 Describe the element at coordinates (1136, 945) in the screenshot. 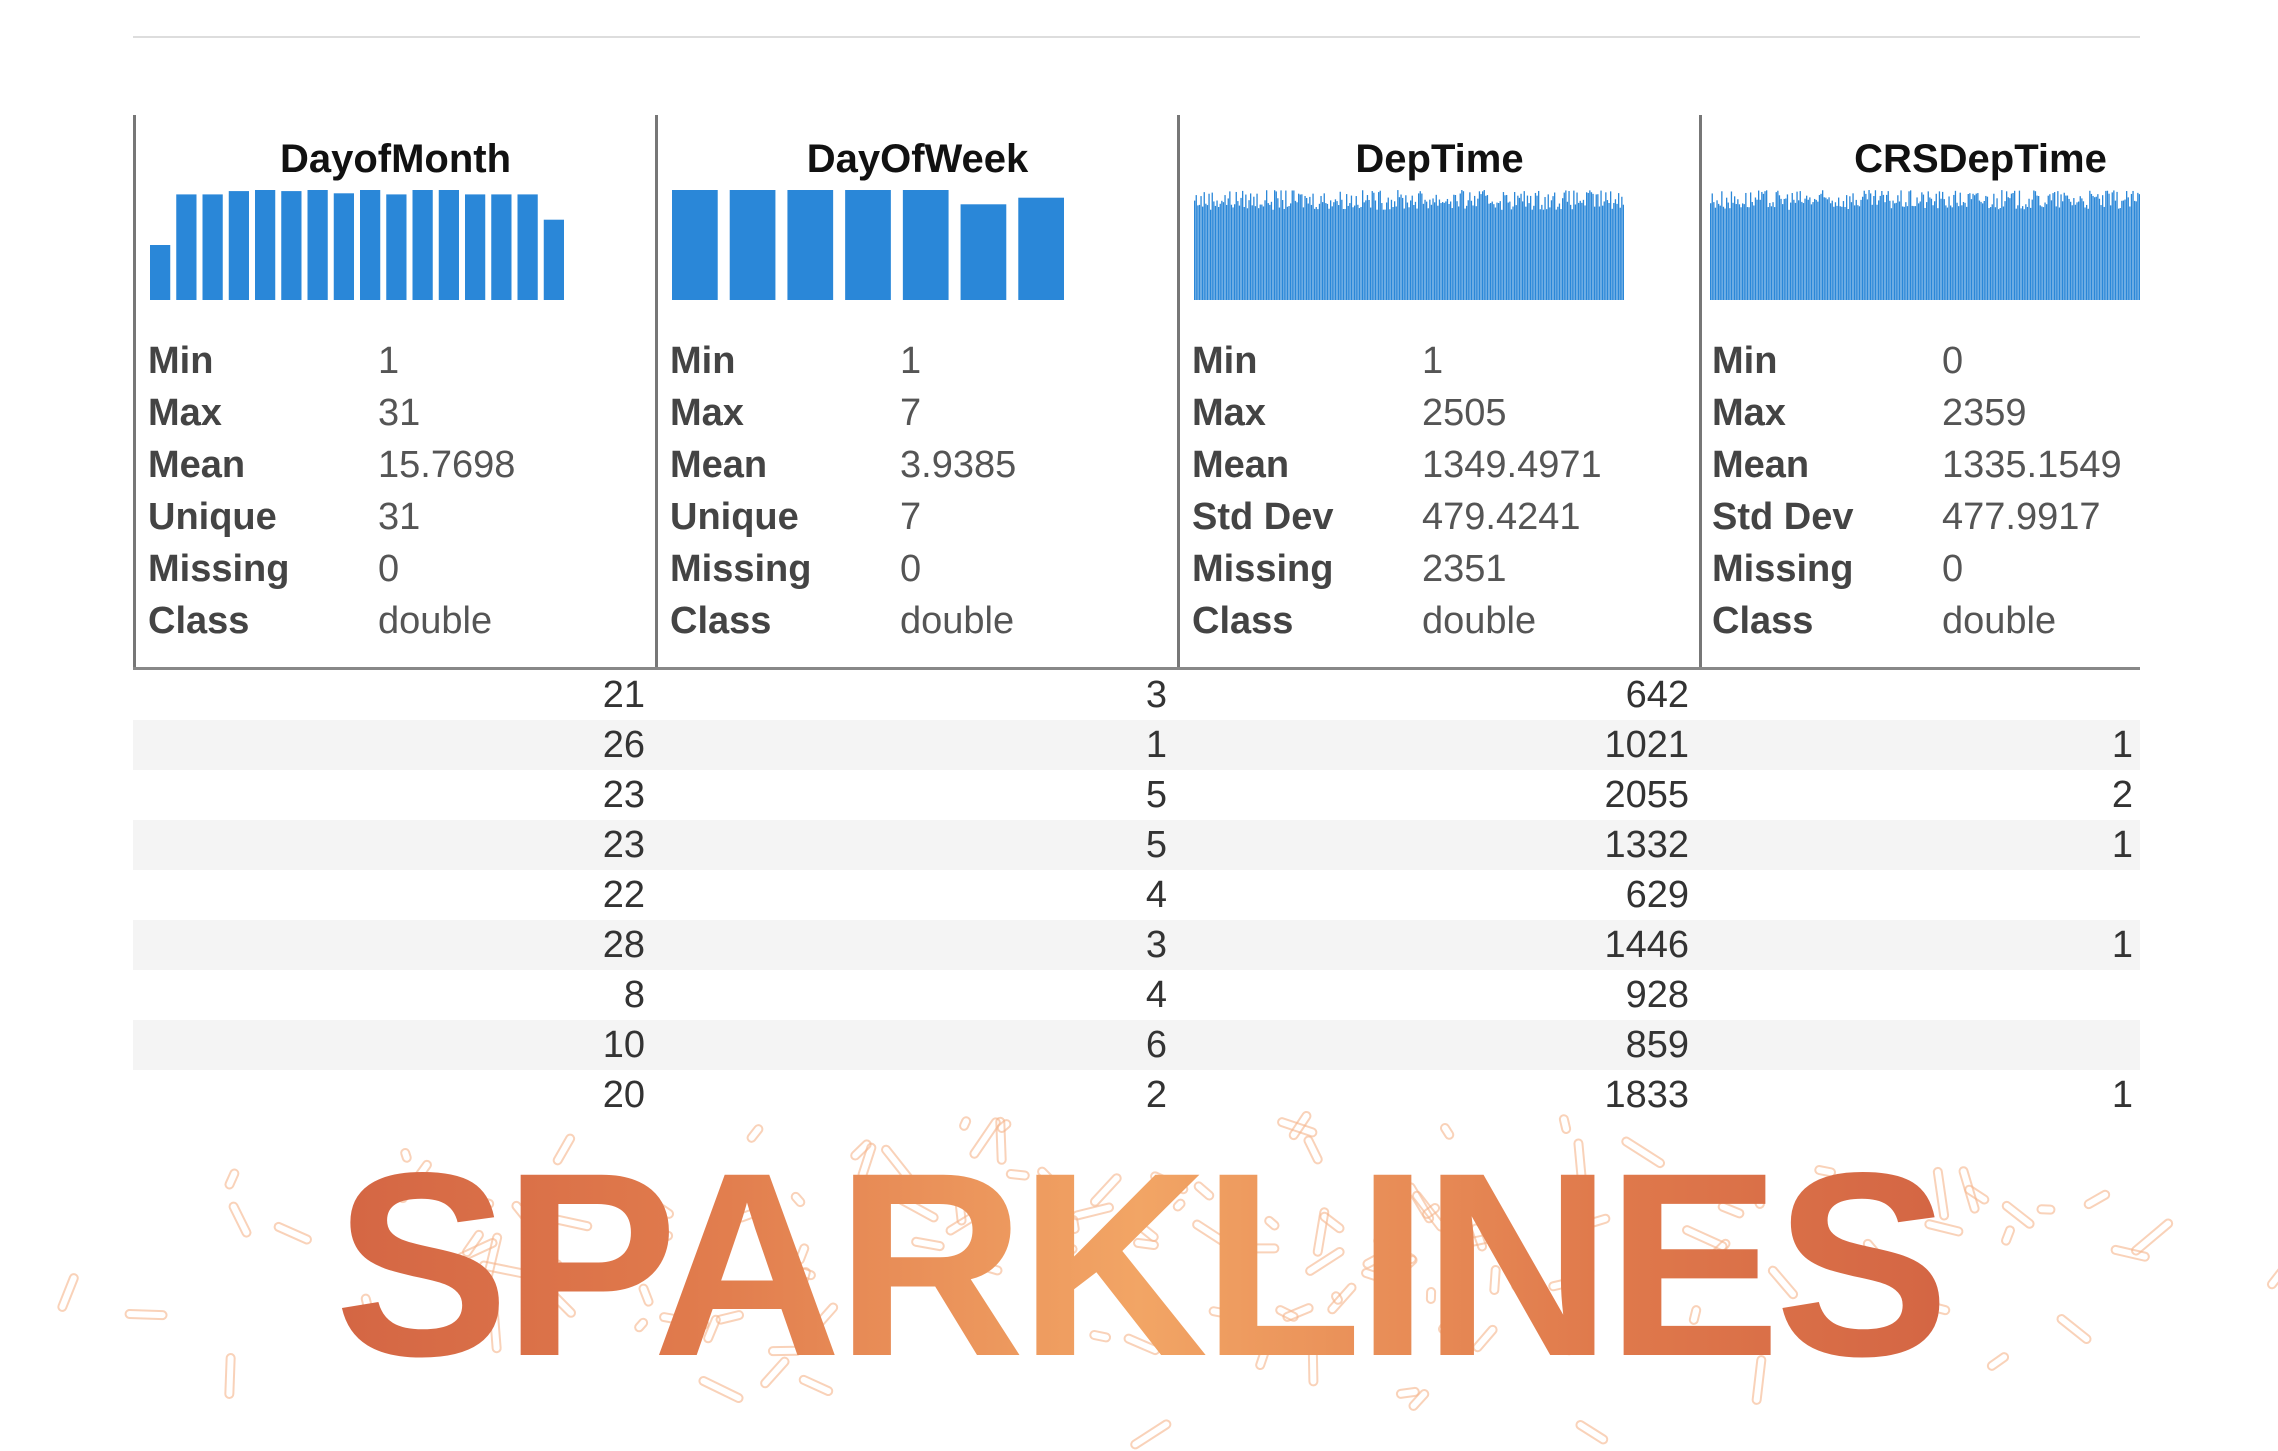

I see `table-row: 28 3 1446 1` at that location.